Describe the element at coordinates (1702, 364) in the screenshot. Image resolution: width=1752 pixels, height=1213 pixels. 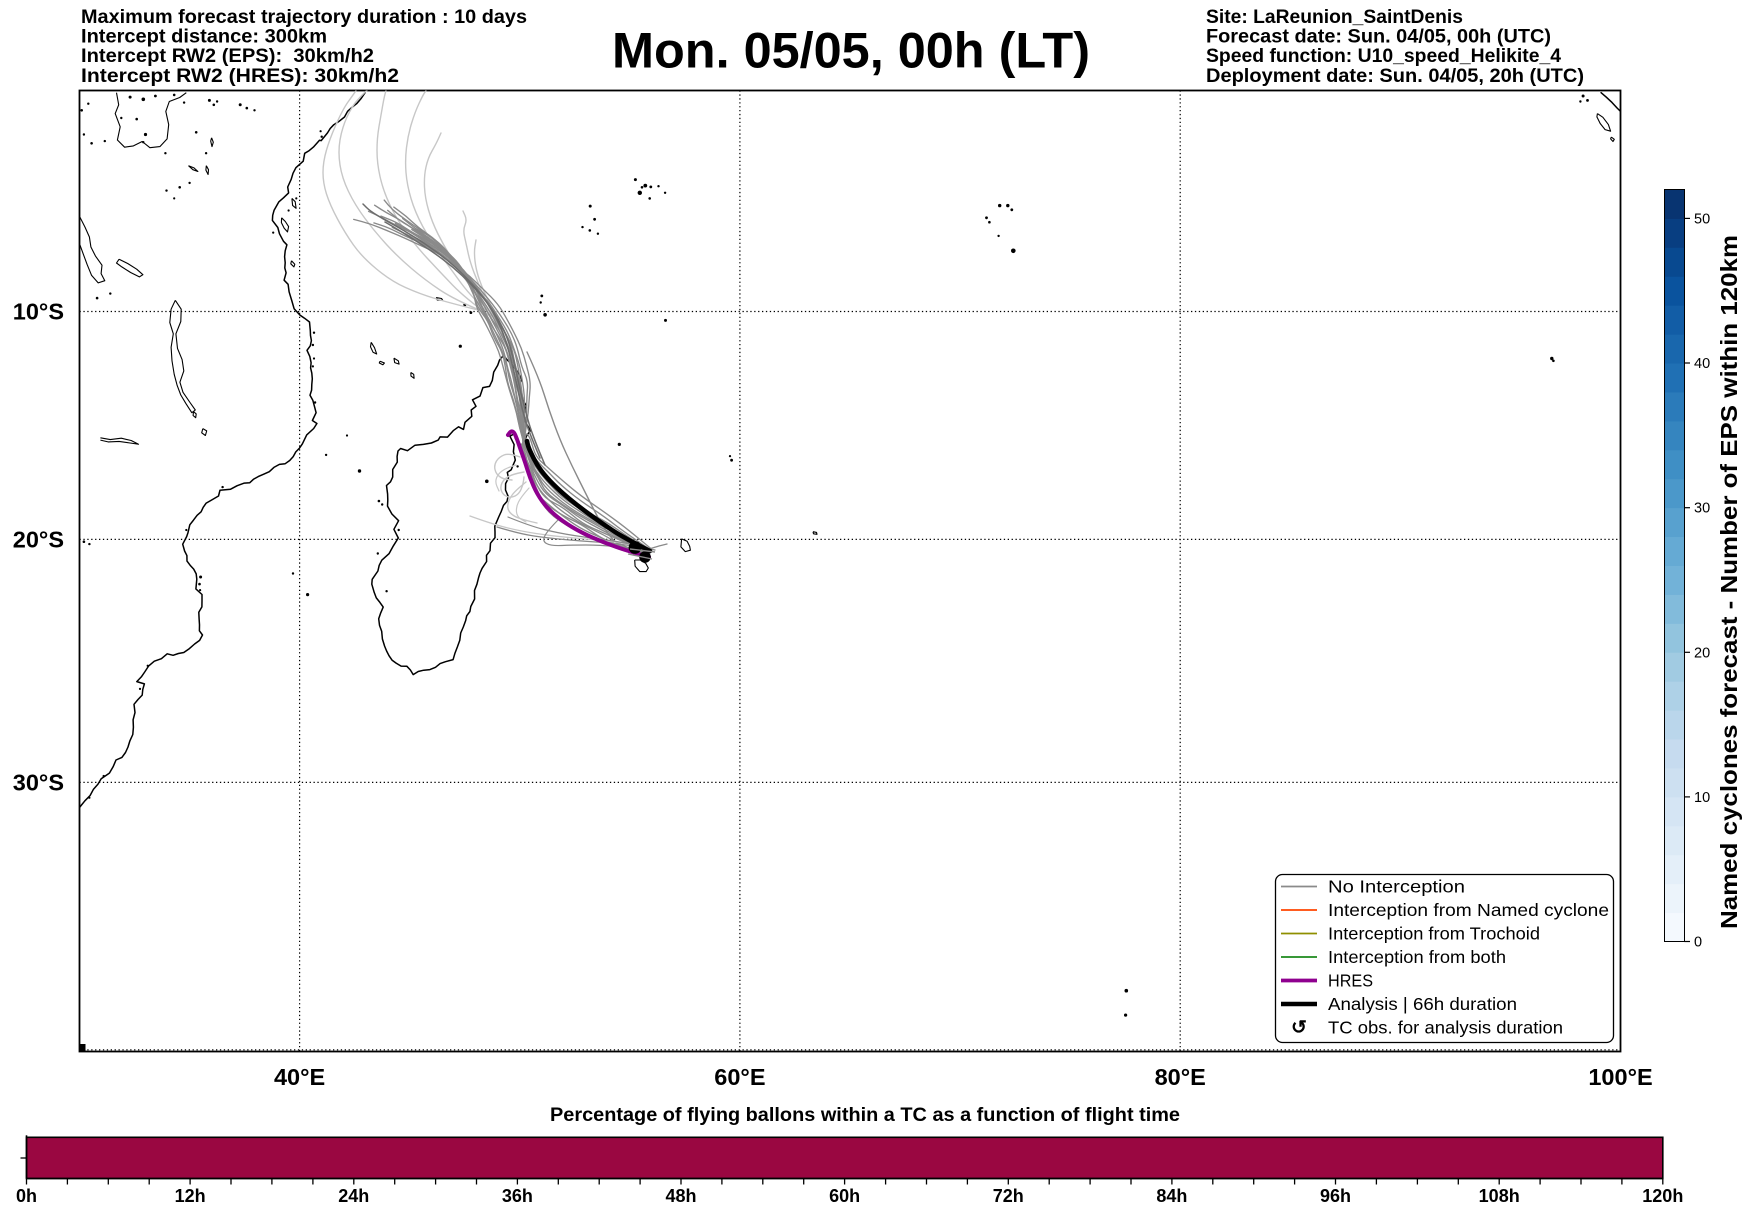
I see `svg-text: 40` at that location.